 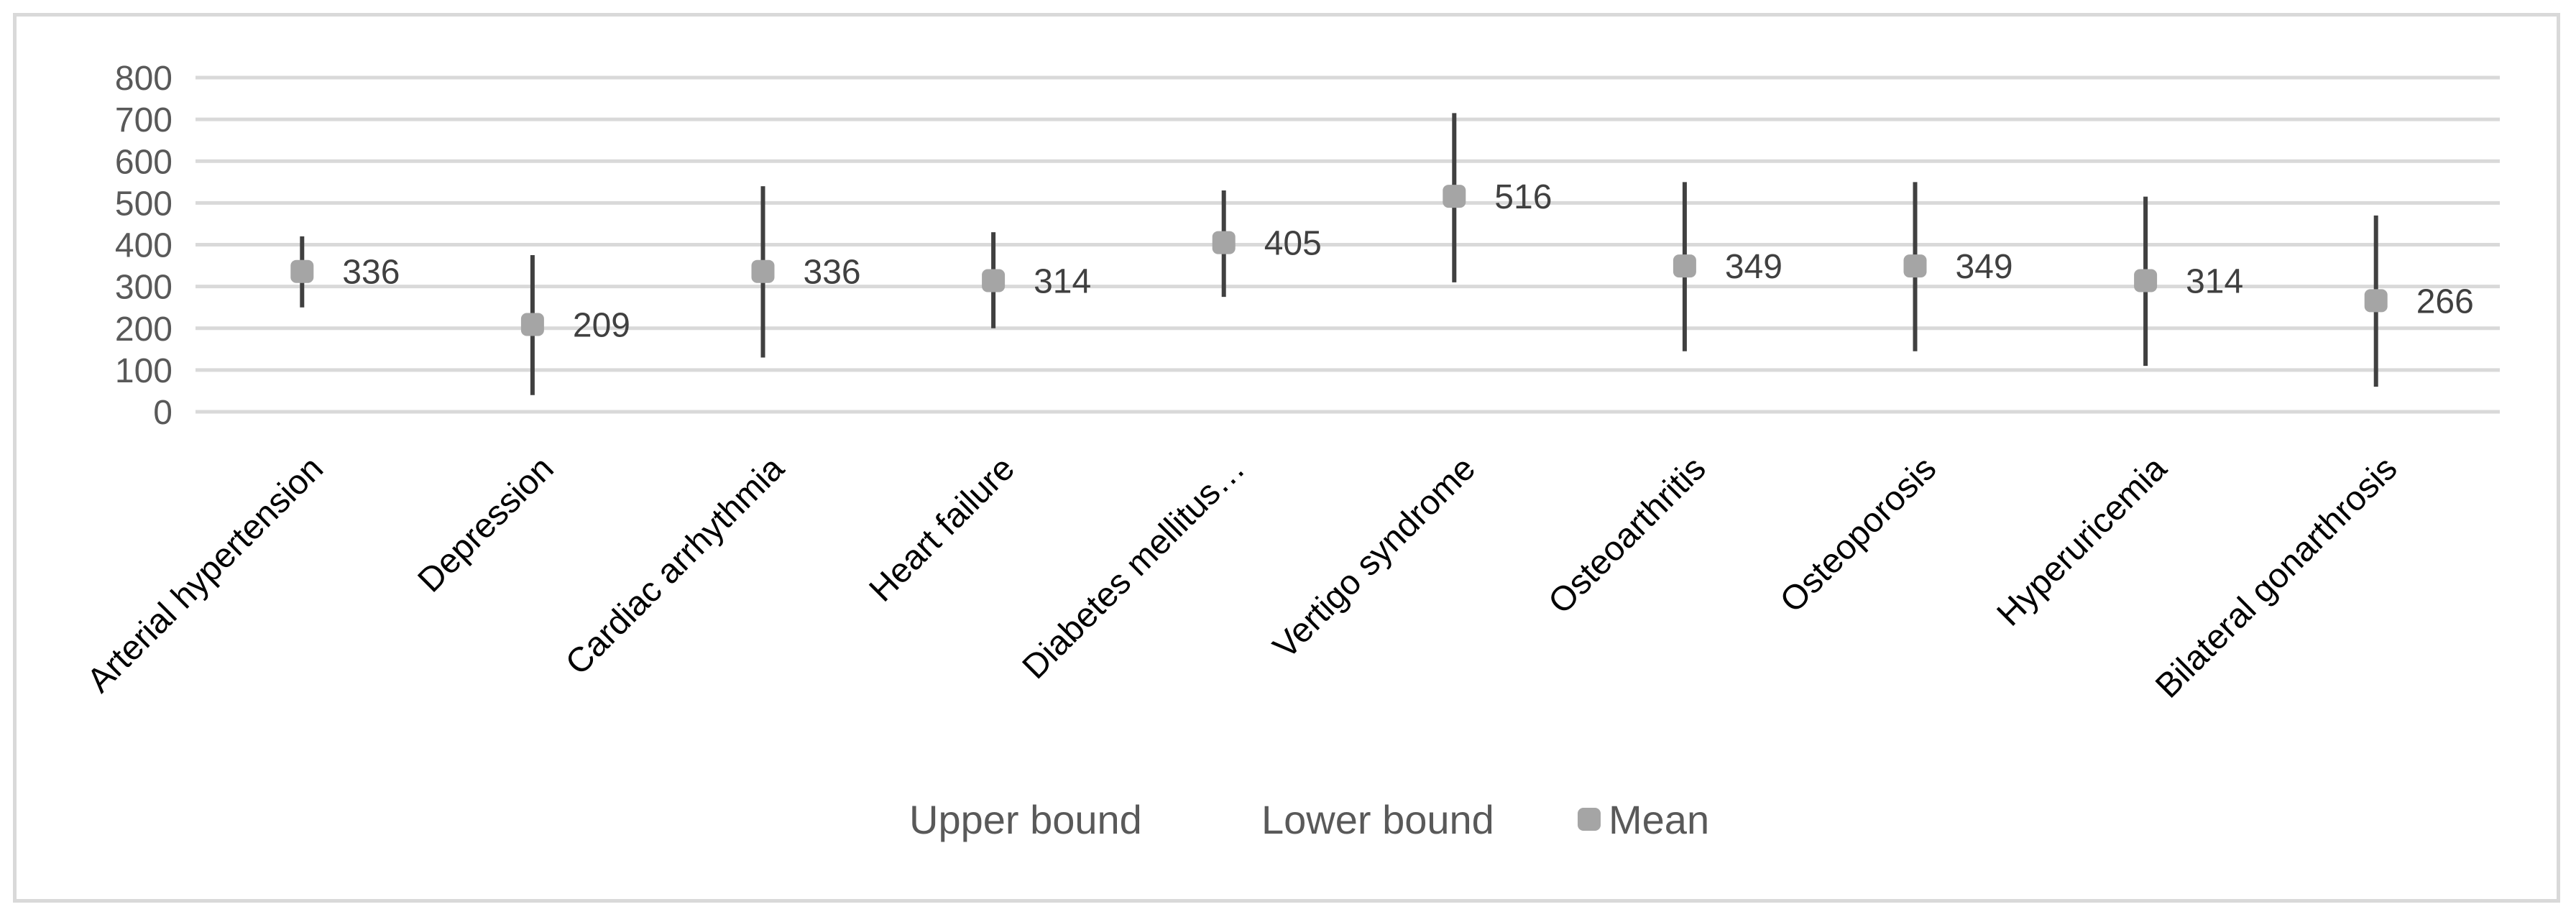 What do you see at coordinates (143, 246) in the screenshot?
I see `y-tick-label: 400` at bounding box center [143, 246].